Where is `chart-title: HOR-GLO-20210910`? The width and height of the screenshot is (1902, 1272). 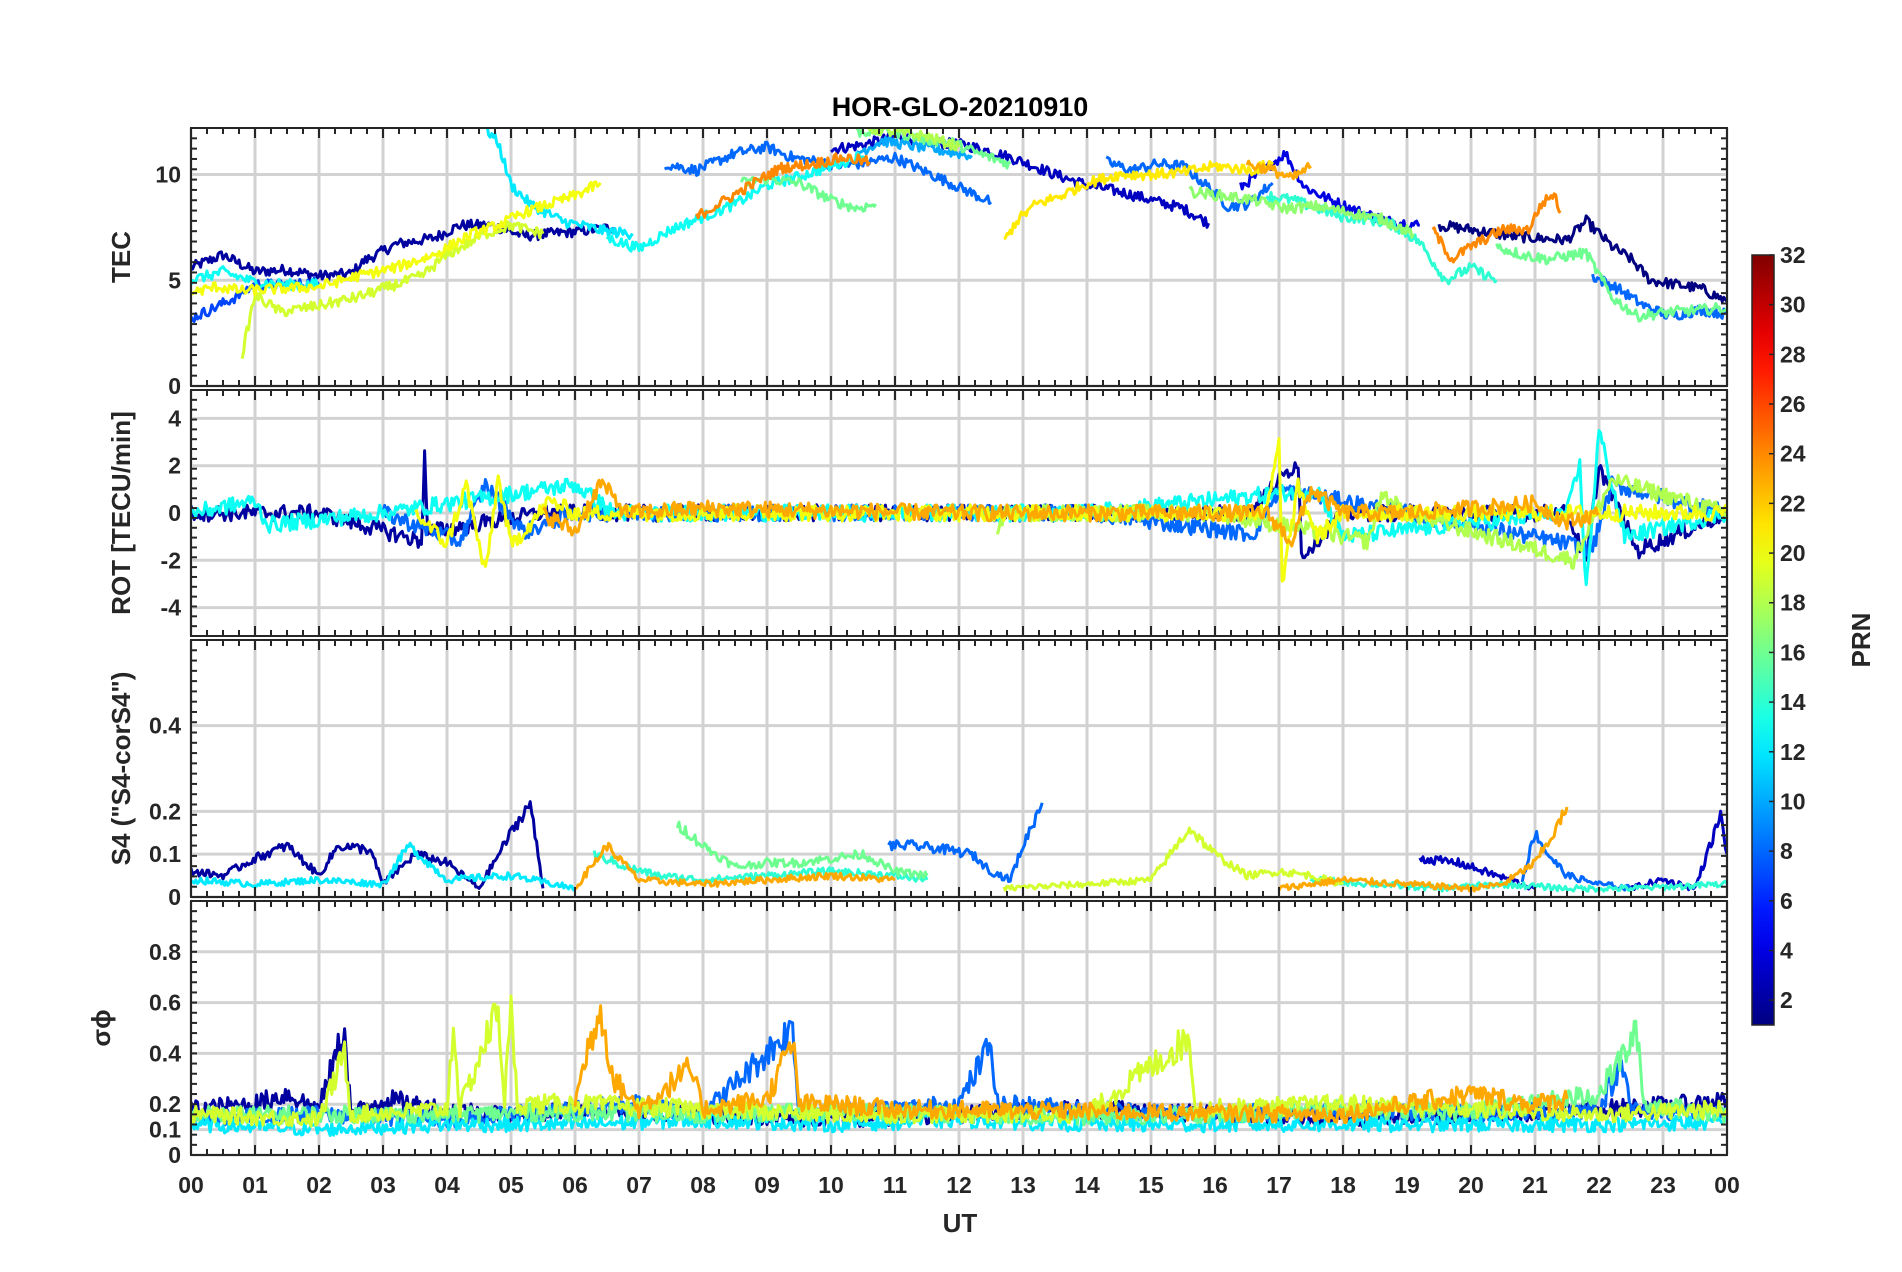 chart-title: HOR-GLO-20210910 is located at coordinates (960, 107).